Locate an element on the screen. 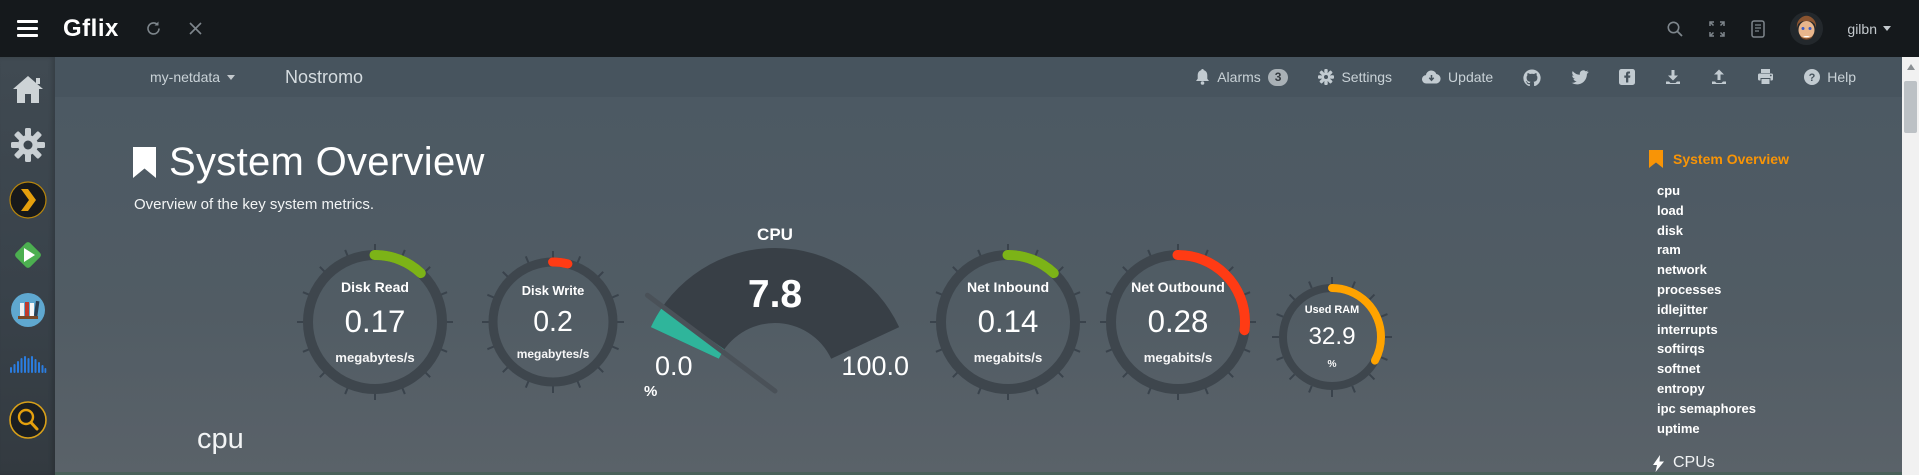  changelog-icon is located at coordinates (1758, 28).